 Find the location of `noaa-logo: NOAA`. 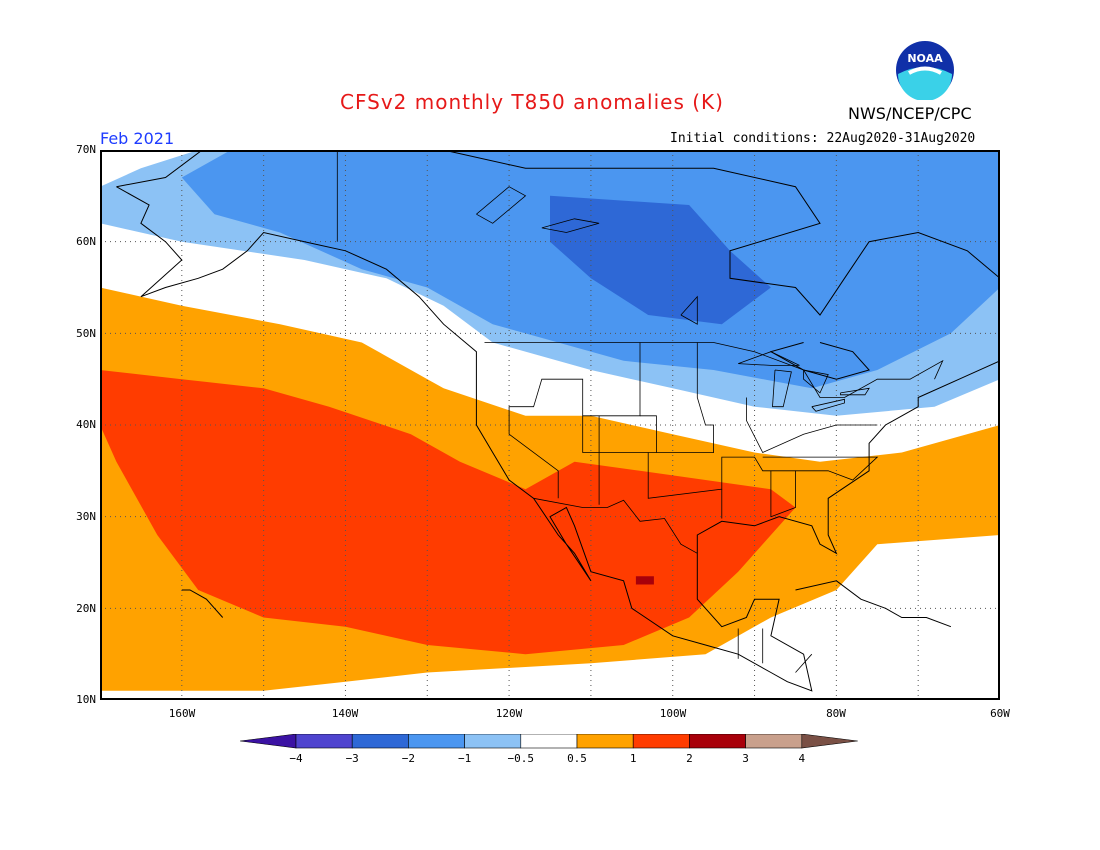

noaa-logo: NOAA is located at coordinates (925, 70).